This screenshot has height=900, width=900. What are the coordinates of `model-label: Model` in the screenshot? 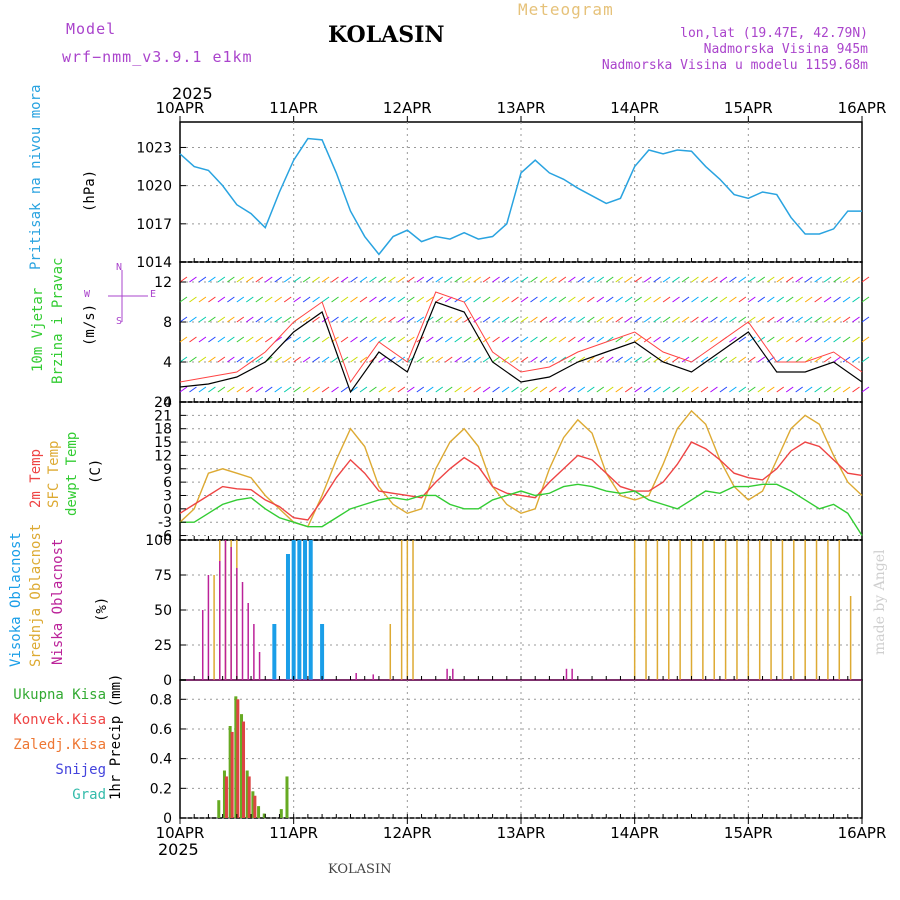 It's located at (91, 29).